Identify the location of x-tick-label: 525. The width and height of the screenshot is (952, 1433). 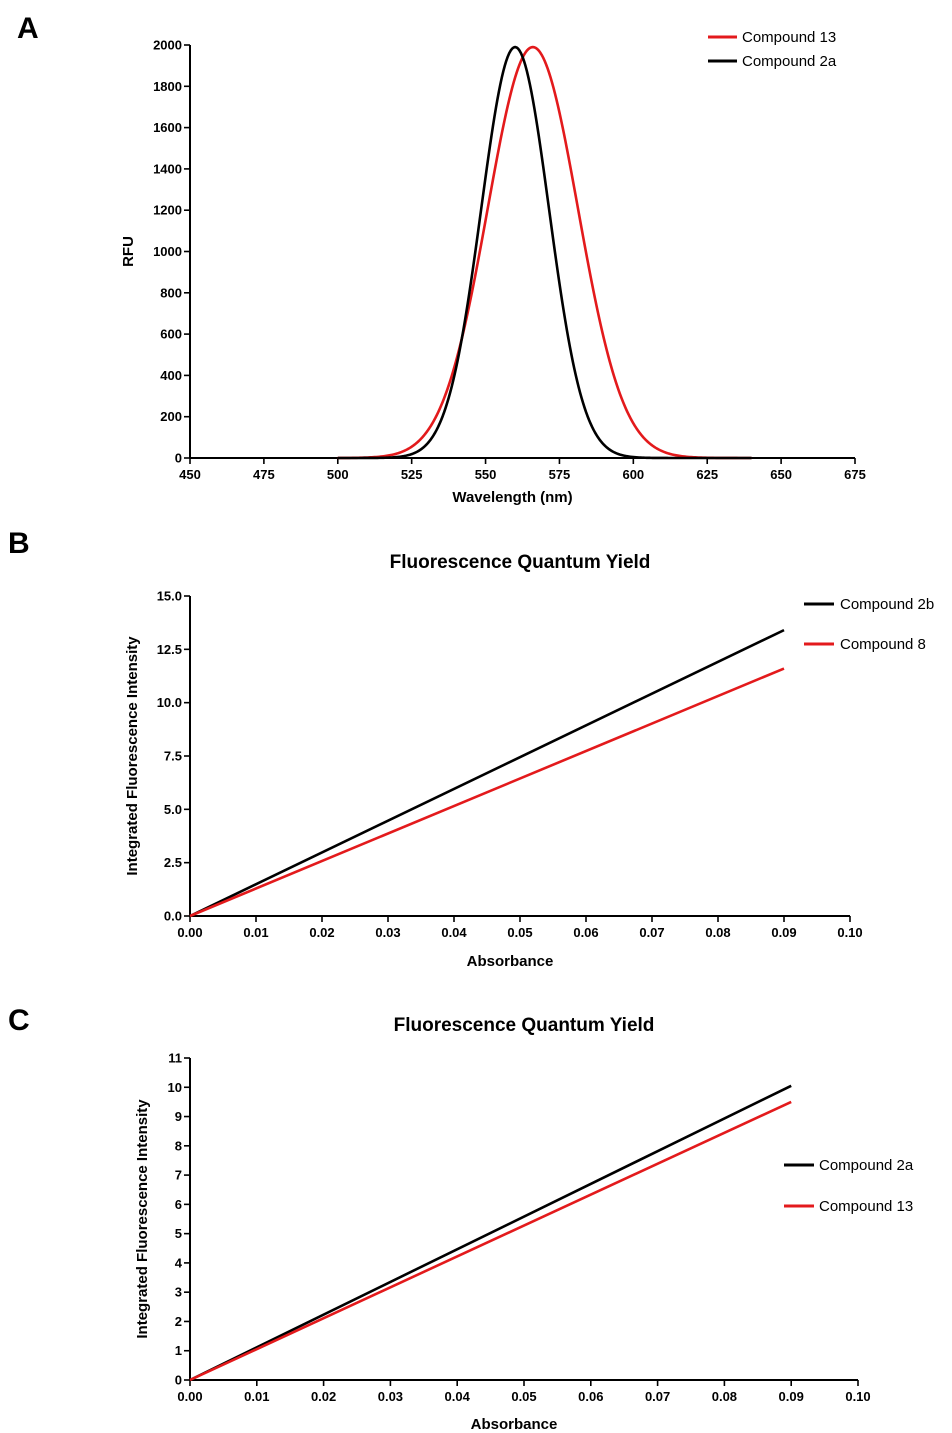
(412, 474).